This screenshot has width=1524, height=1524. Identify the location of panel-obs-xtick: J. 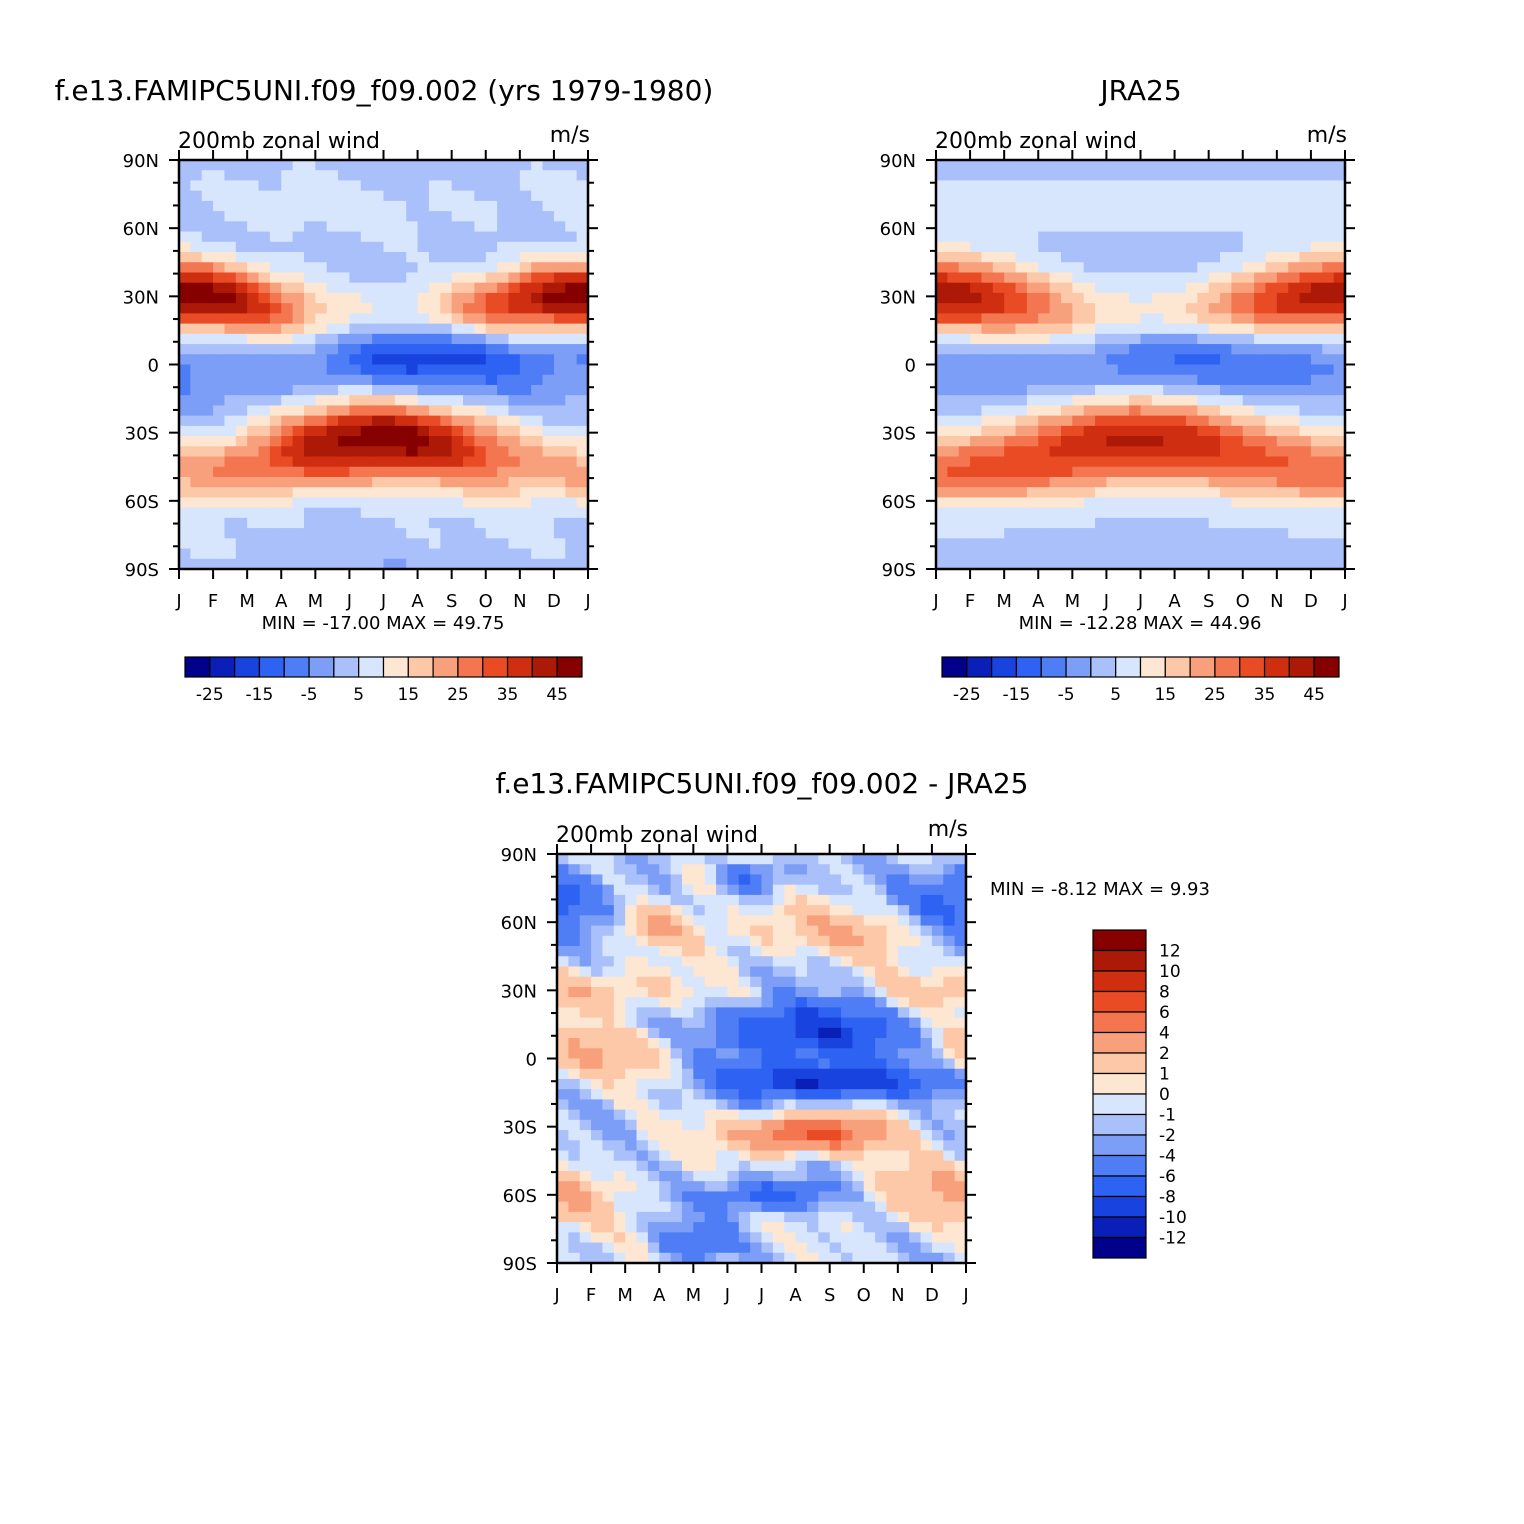
(1140, 601).